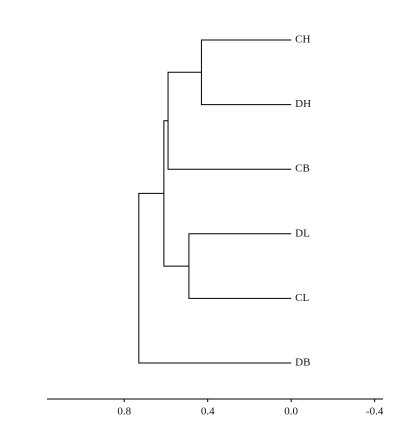 The image size is (416, 443). Describe the element at coordinates (302, 363) in the screenshot. I see `leaf-label: DB` at that location.